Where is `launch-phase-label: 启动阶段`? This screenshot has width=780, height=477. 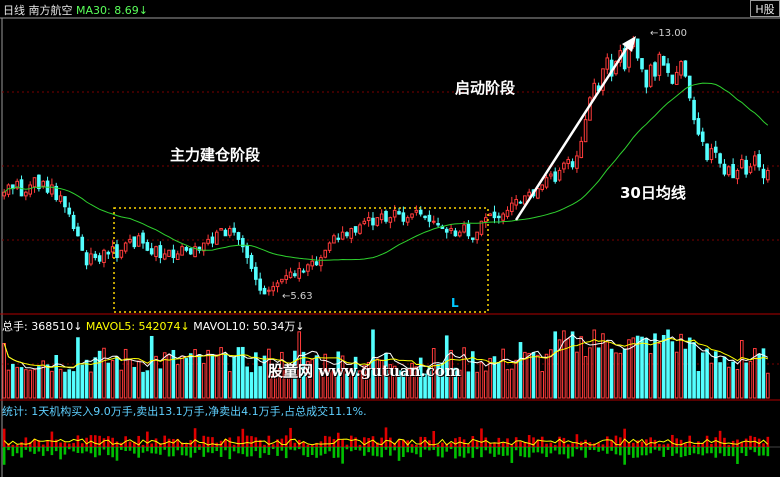
launch-phase-label: 启动阶段 is located at coordinates (485, 88).